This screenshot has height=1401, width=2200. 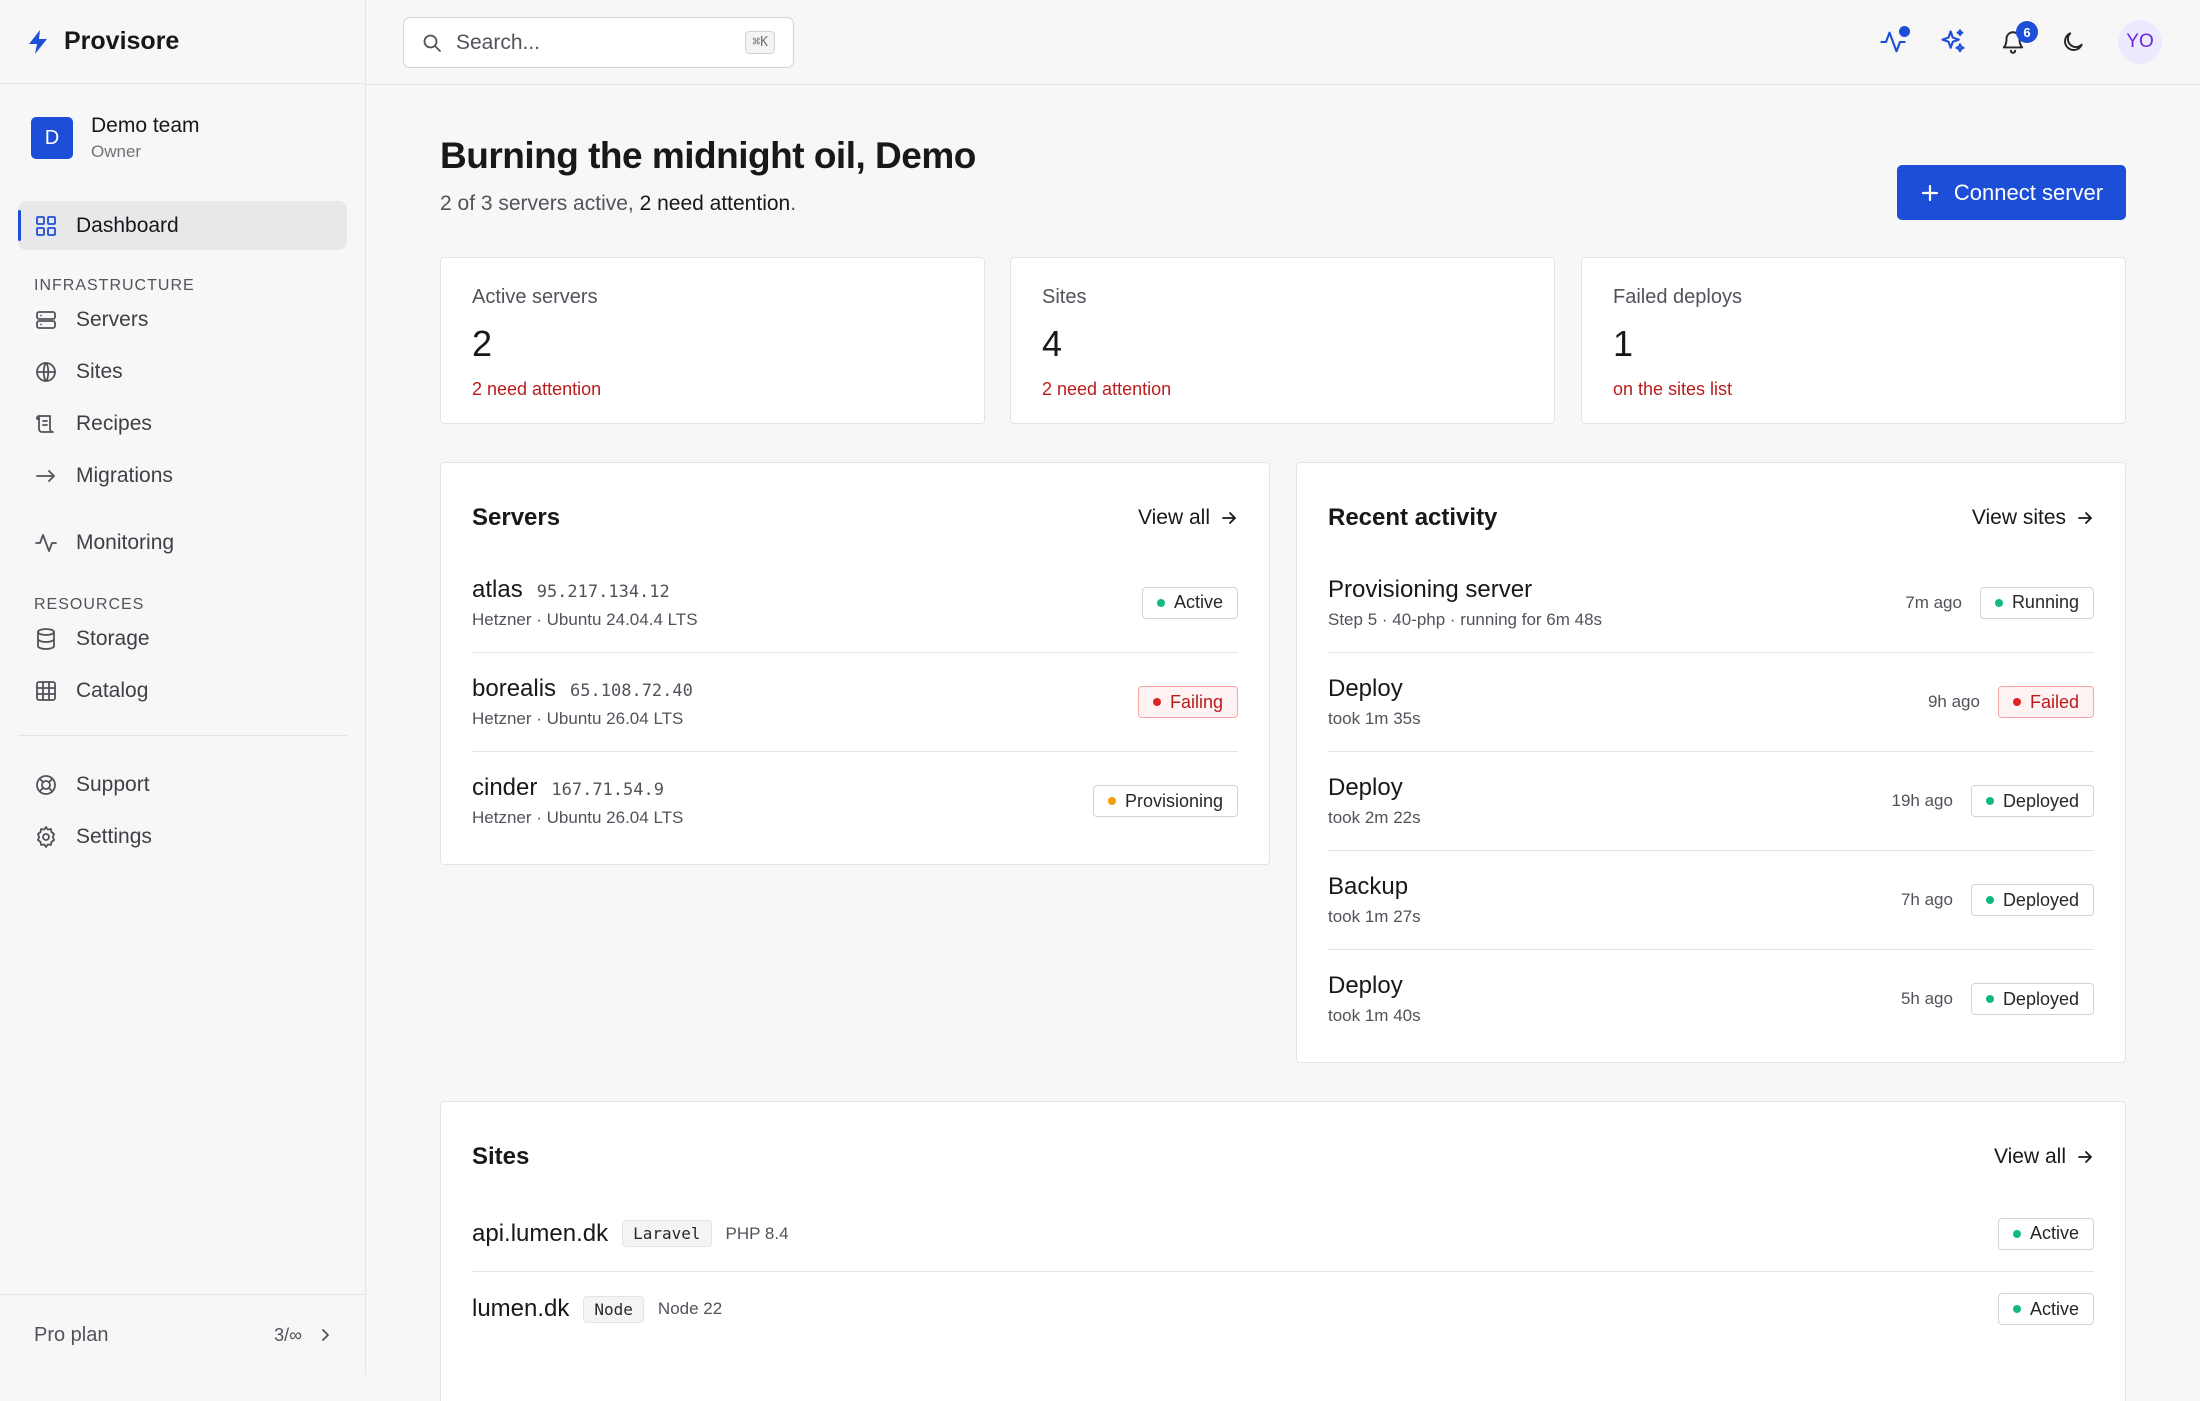 What do you see at coordinates (2033, 518) in the screenshot?
I see `view-sites-link: View sites` at bounding box center [2033, 518].